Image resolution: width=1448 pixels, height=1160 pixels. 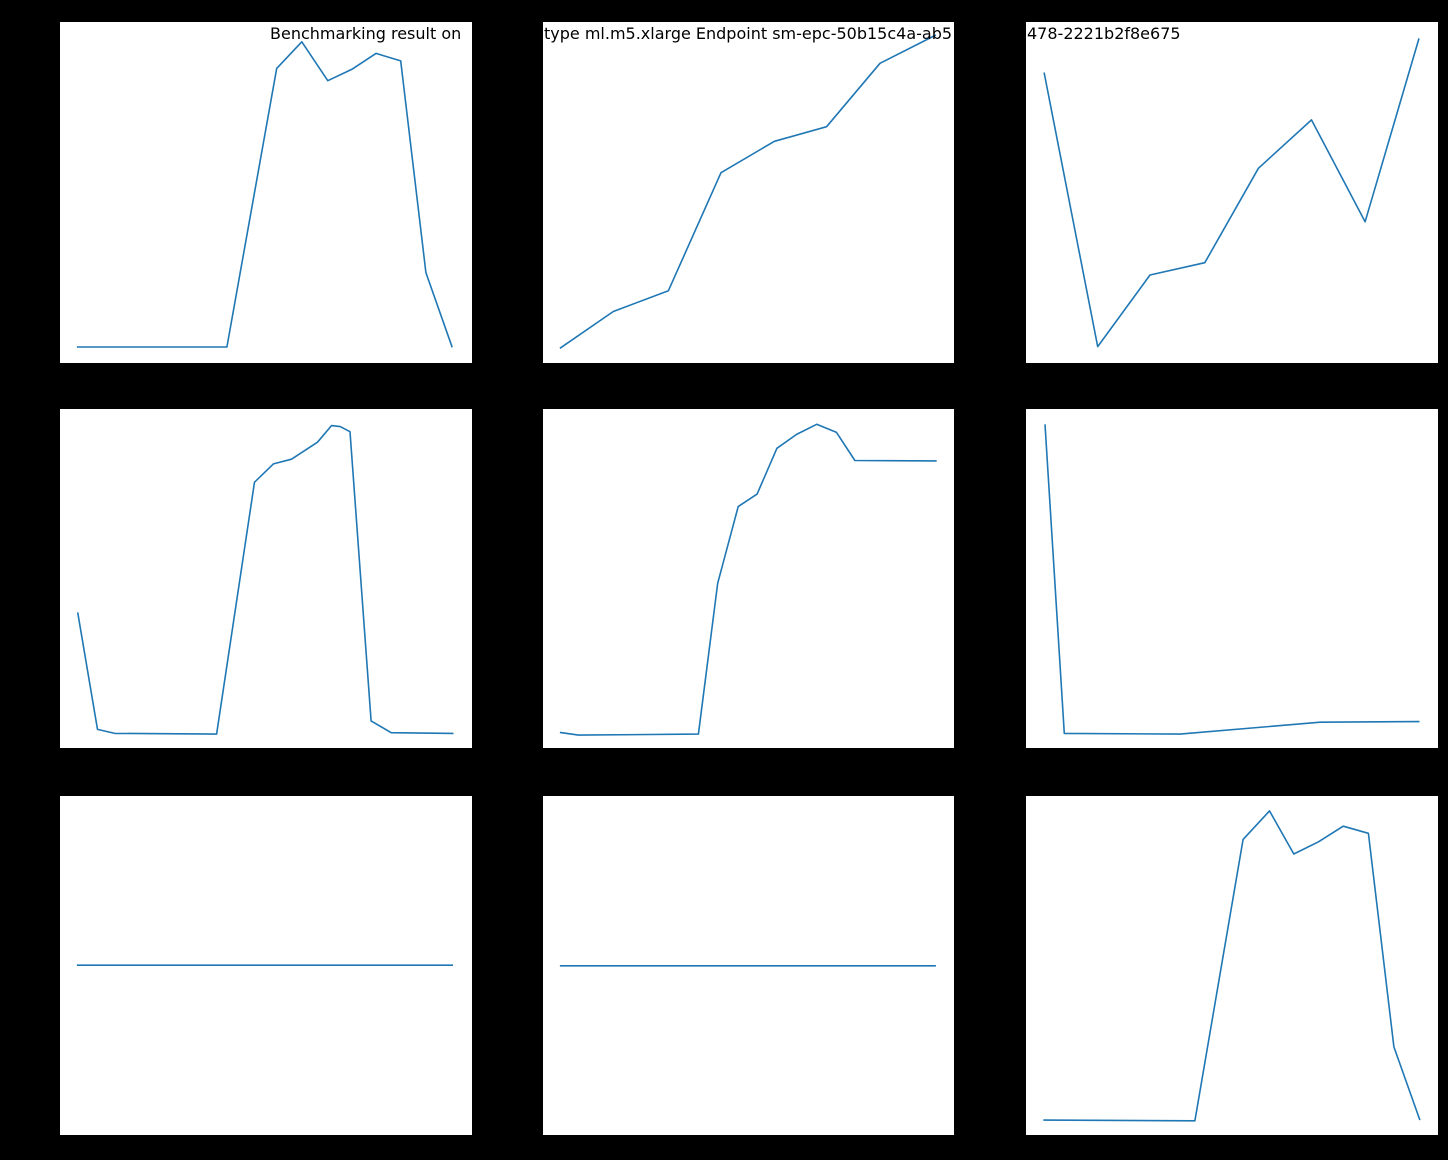 I want to click on subplot-bottom-right, so click(x=1232, y=965).